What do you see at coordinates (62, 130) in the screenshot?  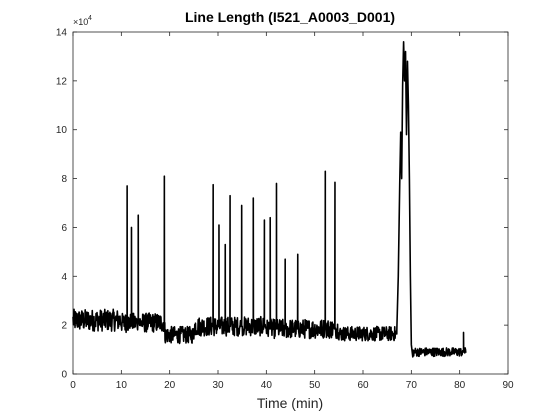 I see `y-tick-label: 10` at bounding box center [62, 130].